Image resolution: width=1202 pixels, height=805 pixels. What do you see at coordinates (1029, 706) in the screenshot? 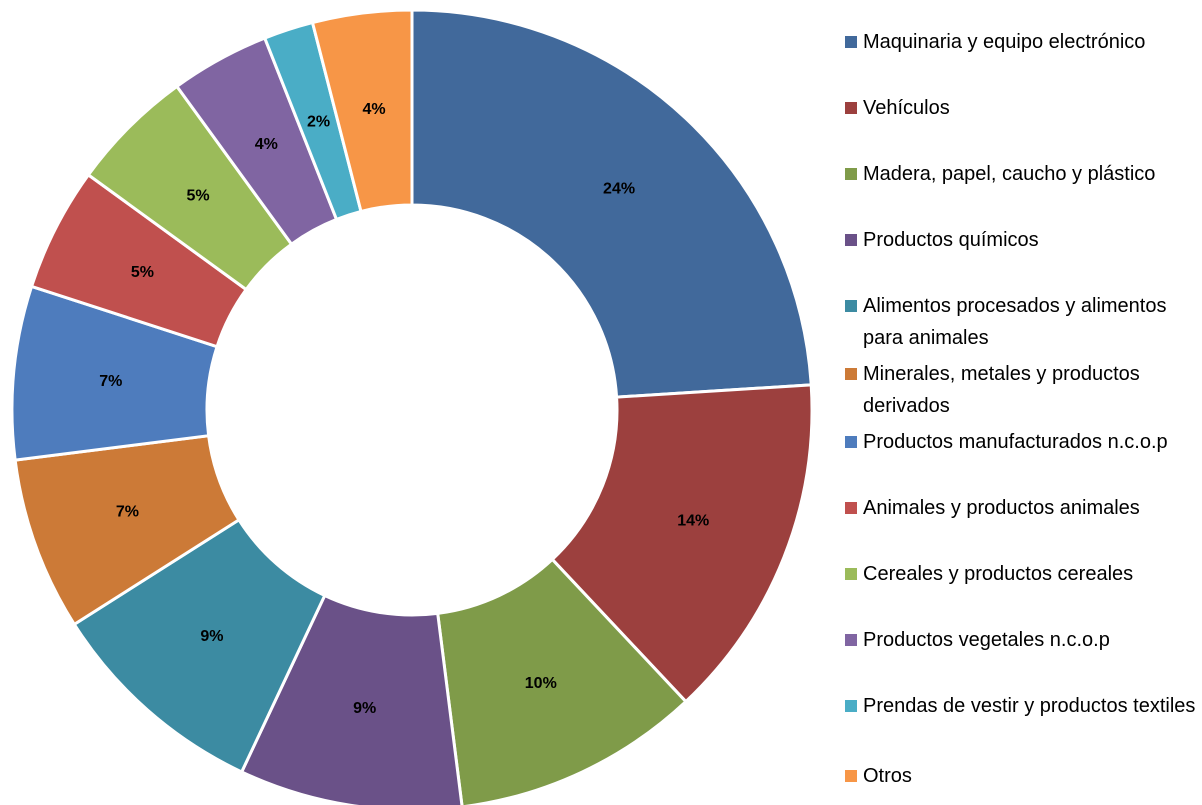
I see `legend-label: Prendas de vestir y productos textiles` at bounding box center [1029, 706].